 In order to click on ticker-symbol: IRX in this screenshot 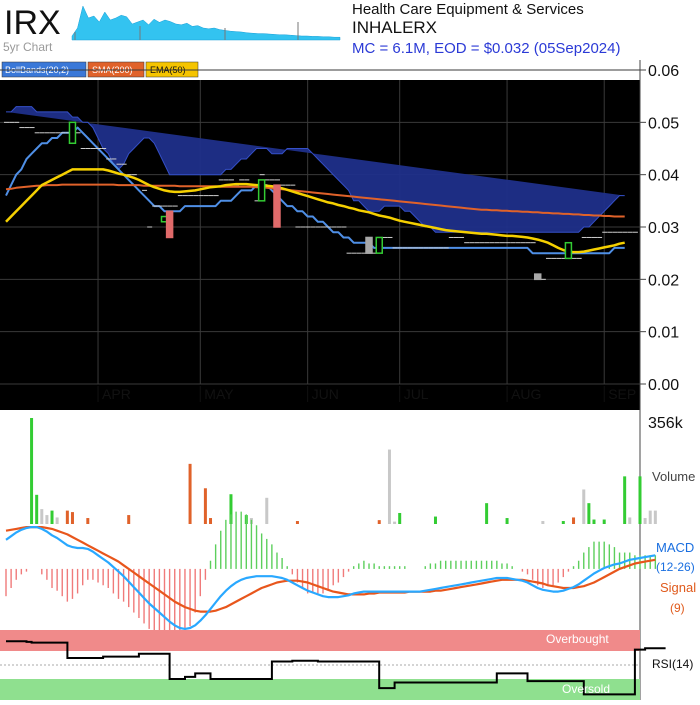, I will do `click(32, 23)`.